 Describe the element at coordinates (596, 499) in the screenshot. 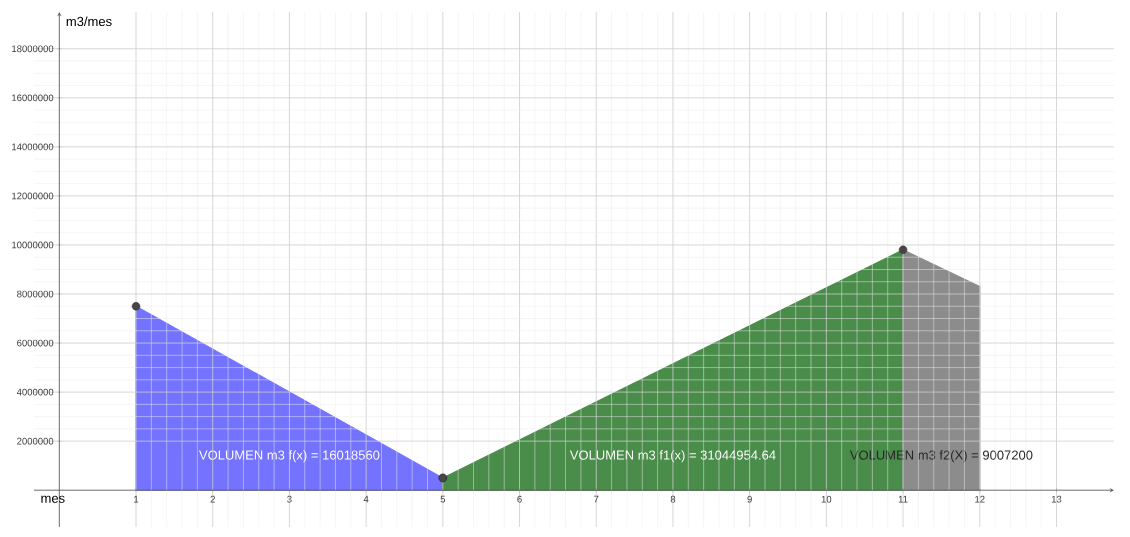

I see `x-tick-label: 7` at that location.